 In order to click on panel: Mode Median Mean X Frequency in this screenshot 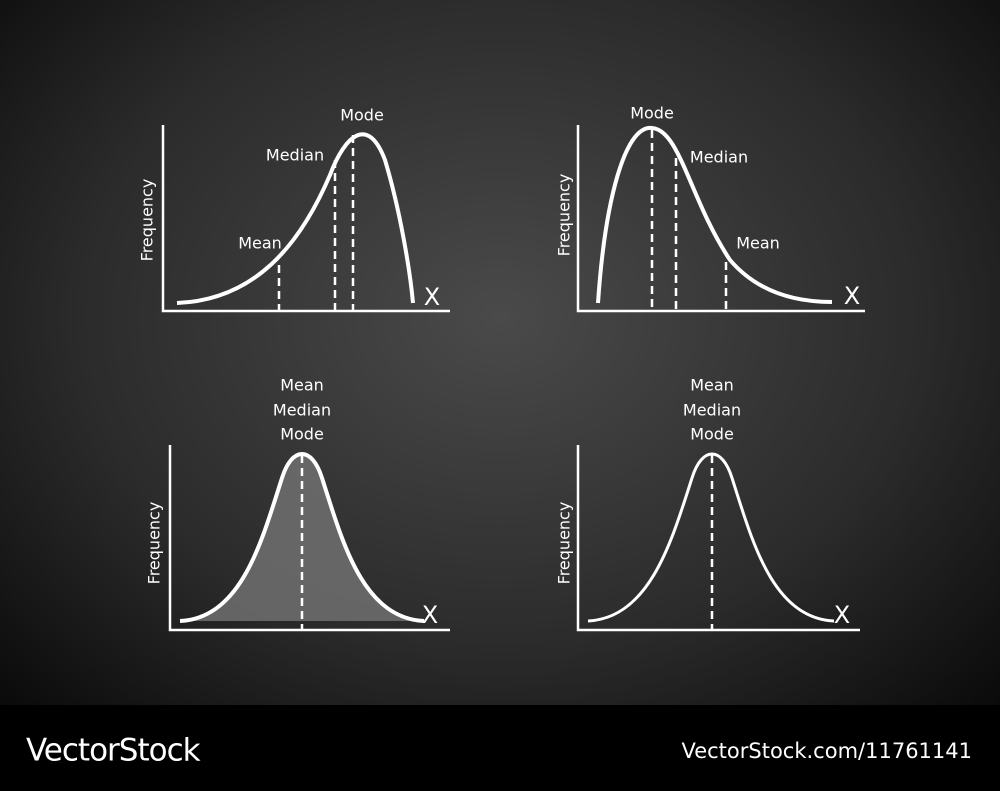, I will do `click(710, 208)`.